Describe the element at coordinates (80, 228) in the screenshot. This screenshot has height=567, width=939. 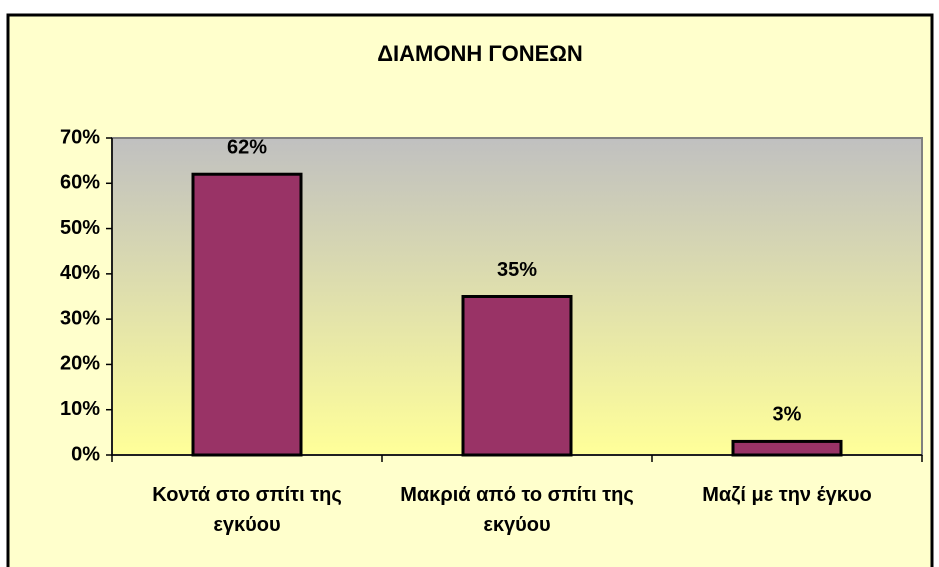
I see `y-tick-label: 50%` at that location.